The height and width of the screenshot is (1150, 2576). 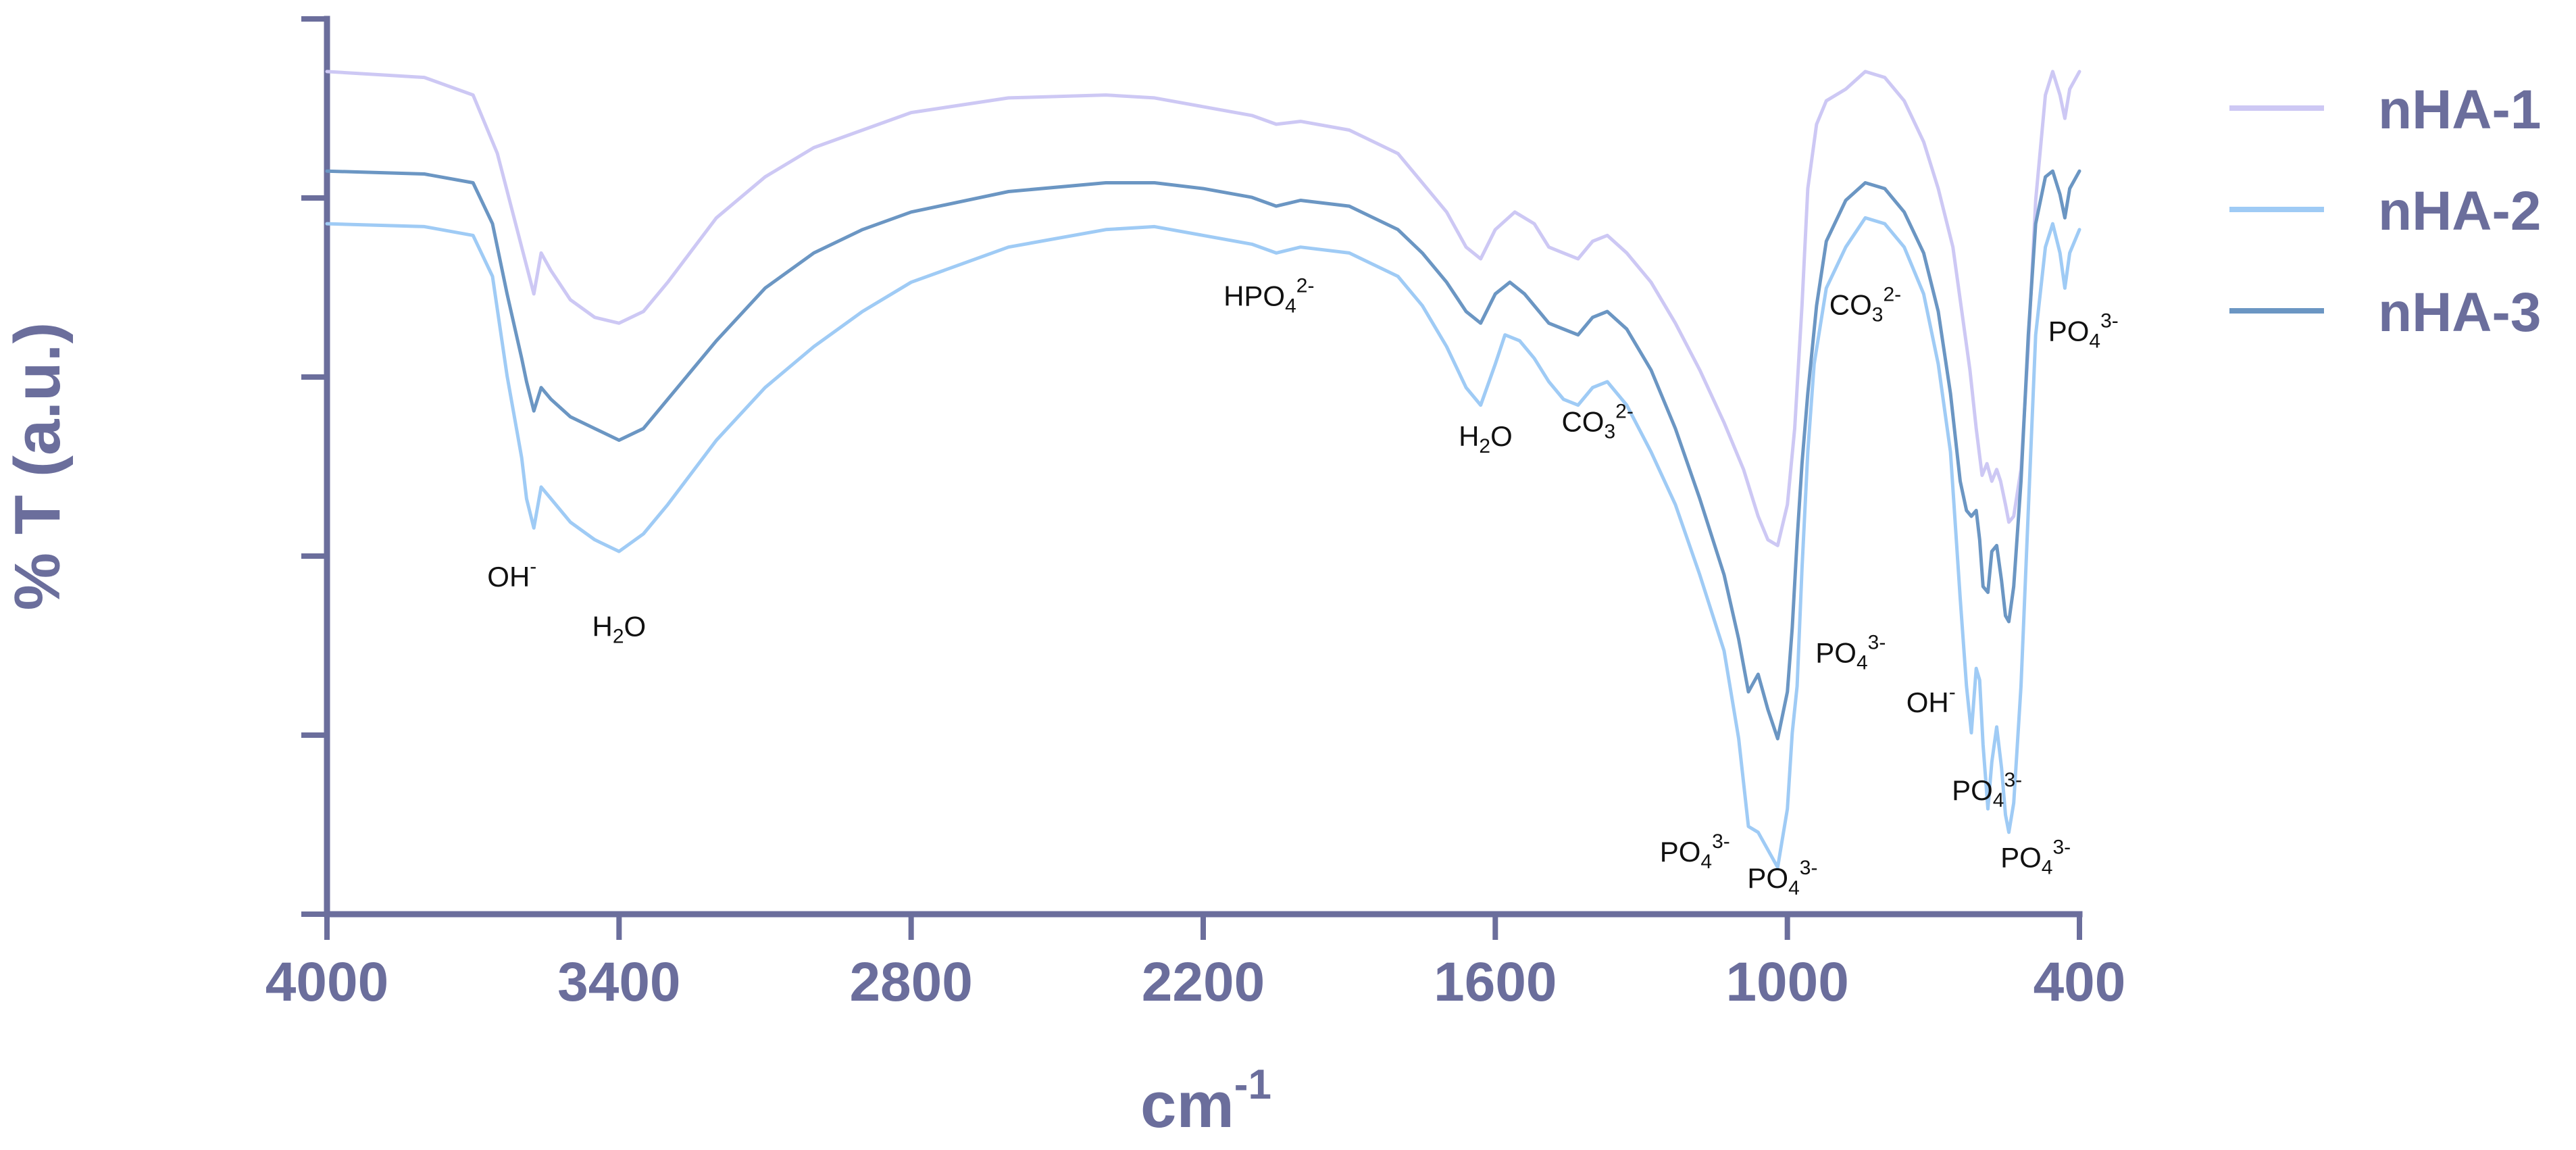 What do you see at coordinates (1495, 982) in the screenshot?
I see `x-tick-label: 1600` at bounding box center [1495, 982].